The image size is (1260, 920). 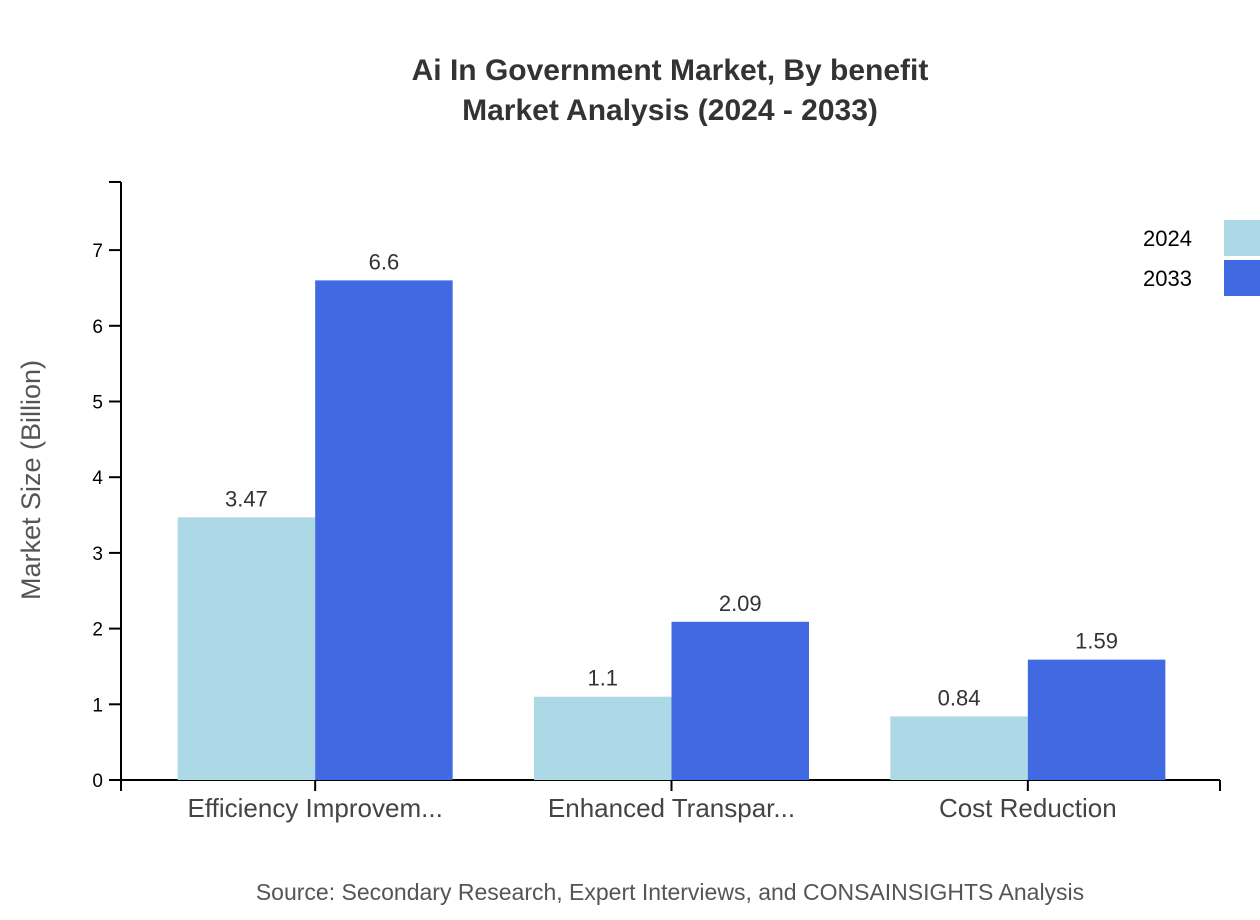 I want to click on chart-subtitle: Market Analysis (2024 - 2033), so click(x=670, y=110).